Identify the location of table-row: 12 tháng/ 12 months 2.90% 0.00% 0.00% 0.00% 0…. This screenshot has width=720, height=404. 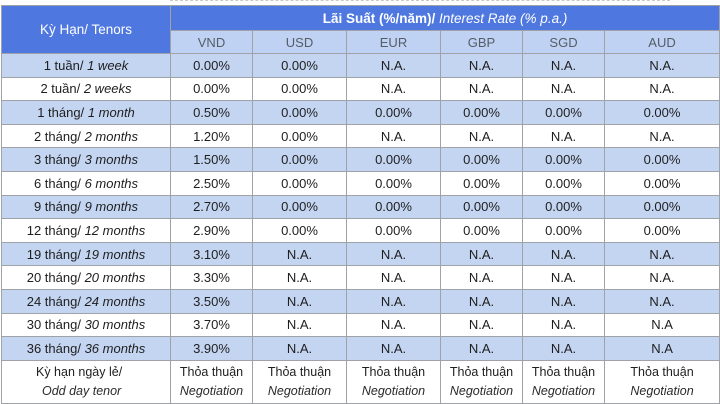
(360, 230).